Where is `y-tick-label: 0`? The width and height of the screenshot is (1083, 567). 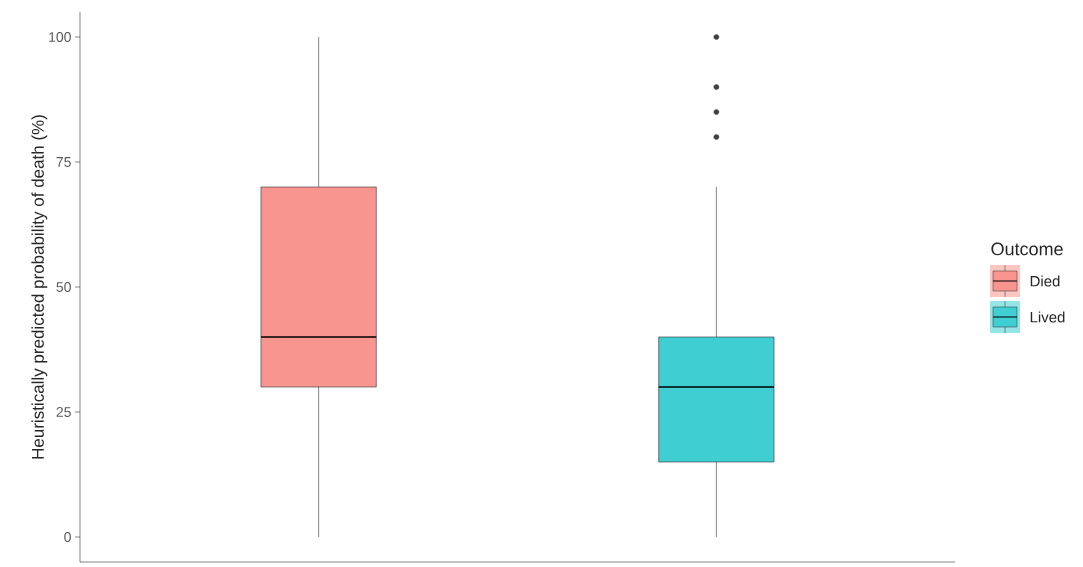
y-tick-label: 0 is located at coordinates (67, 537).